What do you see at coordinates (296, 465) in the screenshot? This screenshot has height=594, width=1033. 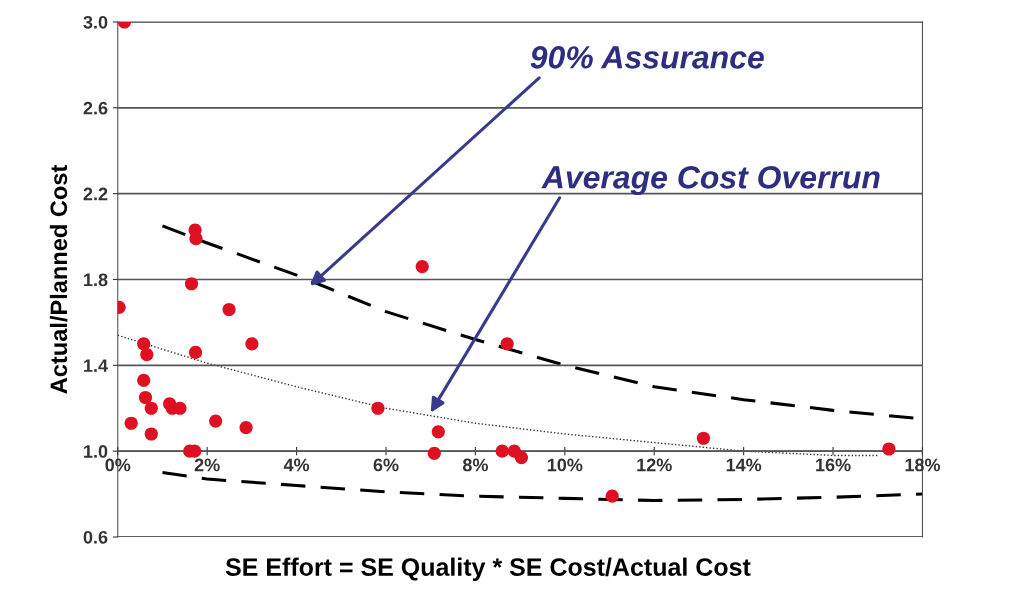 I see `x-tick-label: 4%` at bounding box center [296, 465].